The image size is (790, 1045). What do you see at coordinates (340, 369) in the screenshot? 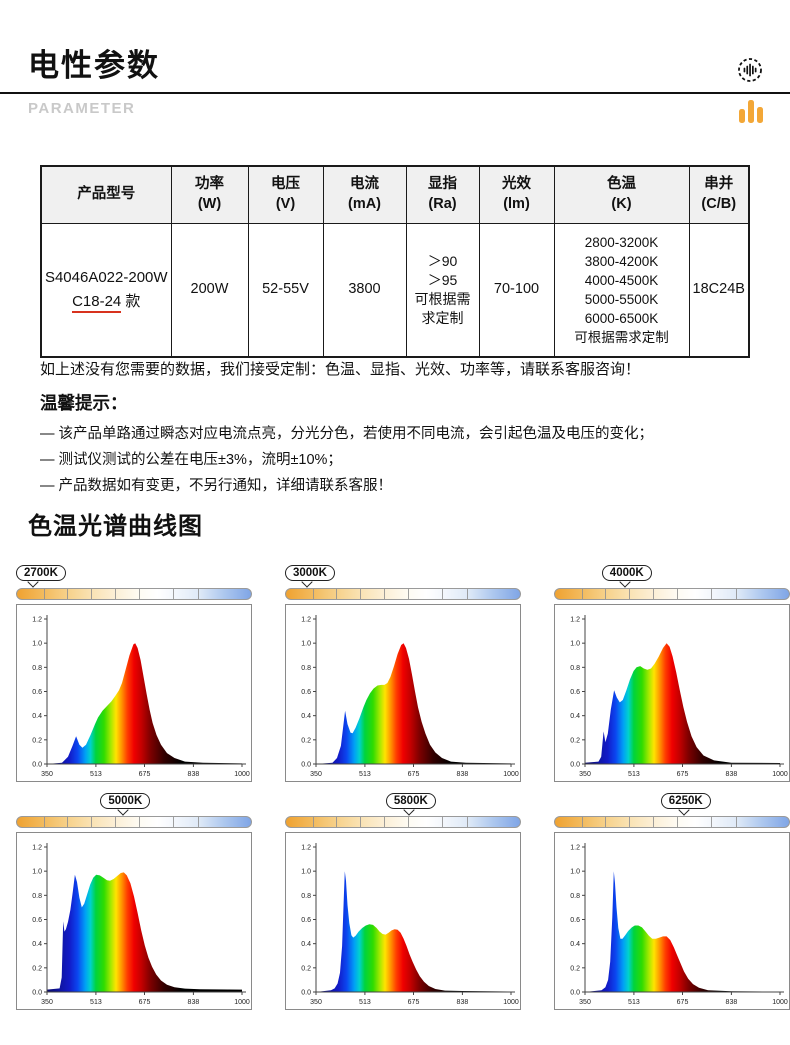
I see `customization-note: 如上述没有您需要的数据，我们接受定制：色温、显指、光效、功率等，请联系客服咨询！` at bounding box center [340, 369].